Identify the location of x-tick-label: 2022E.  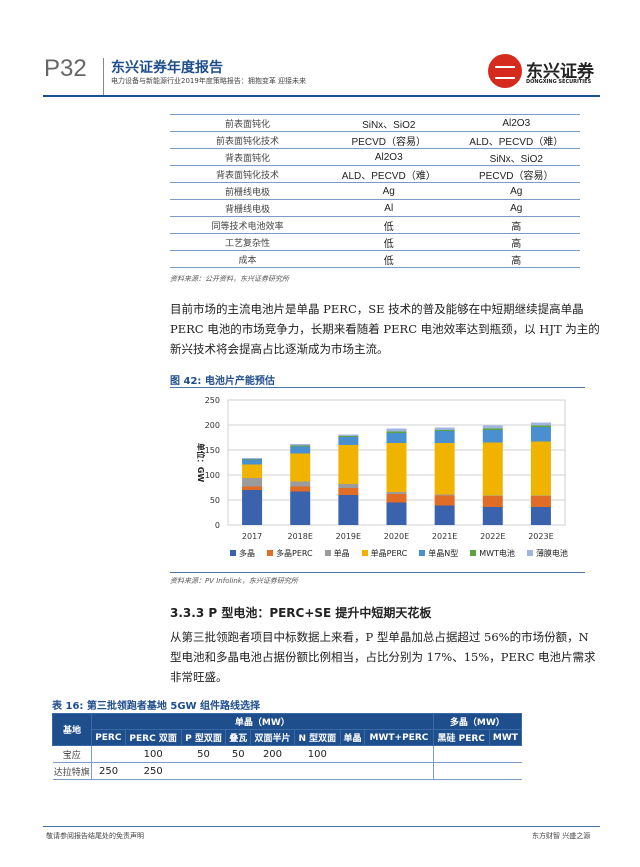
(492, 536).